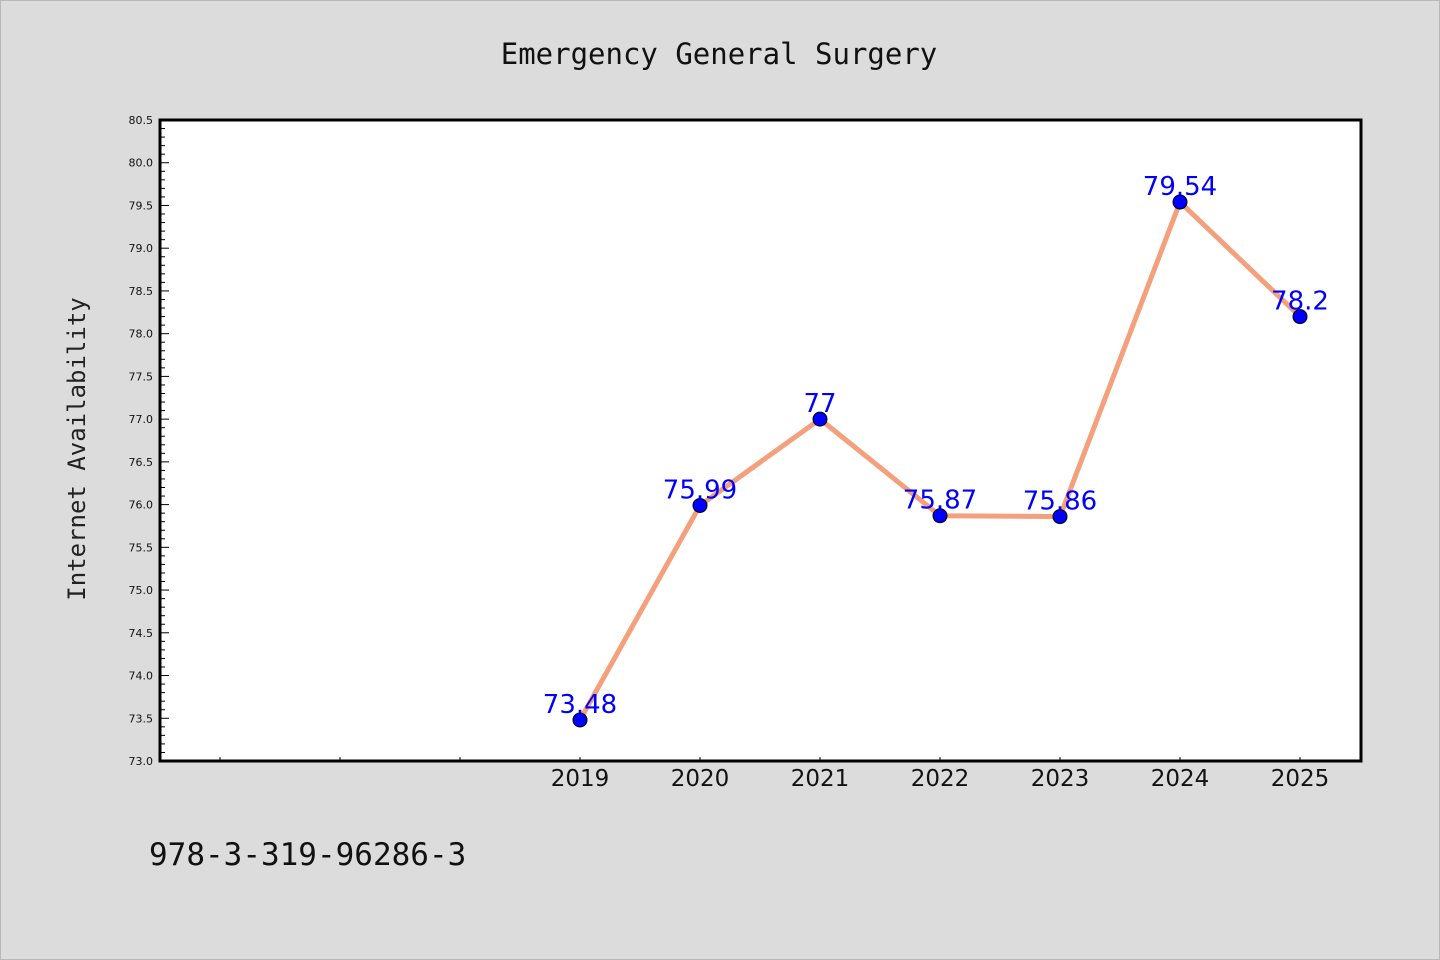 The image size is (1440, 960). Describe the element at coordinates (820, 779) in the screenshot. I see `x-tick-label: 2021` at that location.